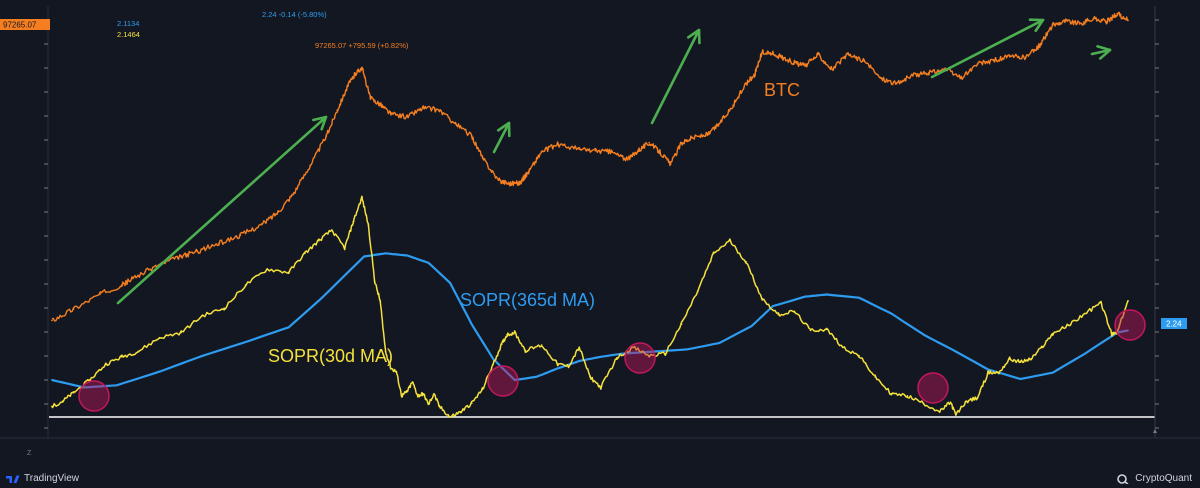 The image size is (1200, 488). Describe the element at coordinates (294, 14) in the screenshot. I see `sopr-365d-change-readout: 2.24 -0.14 (-5.80%)` at that location.